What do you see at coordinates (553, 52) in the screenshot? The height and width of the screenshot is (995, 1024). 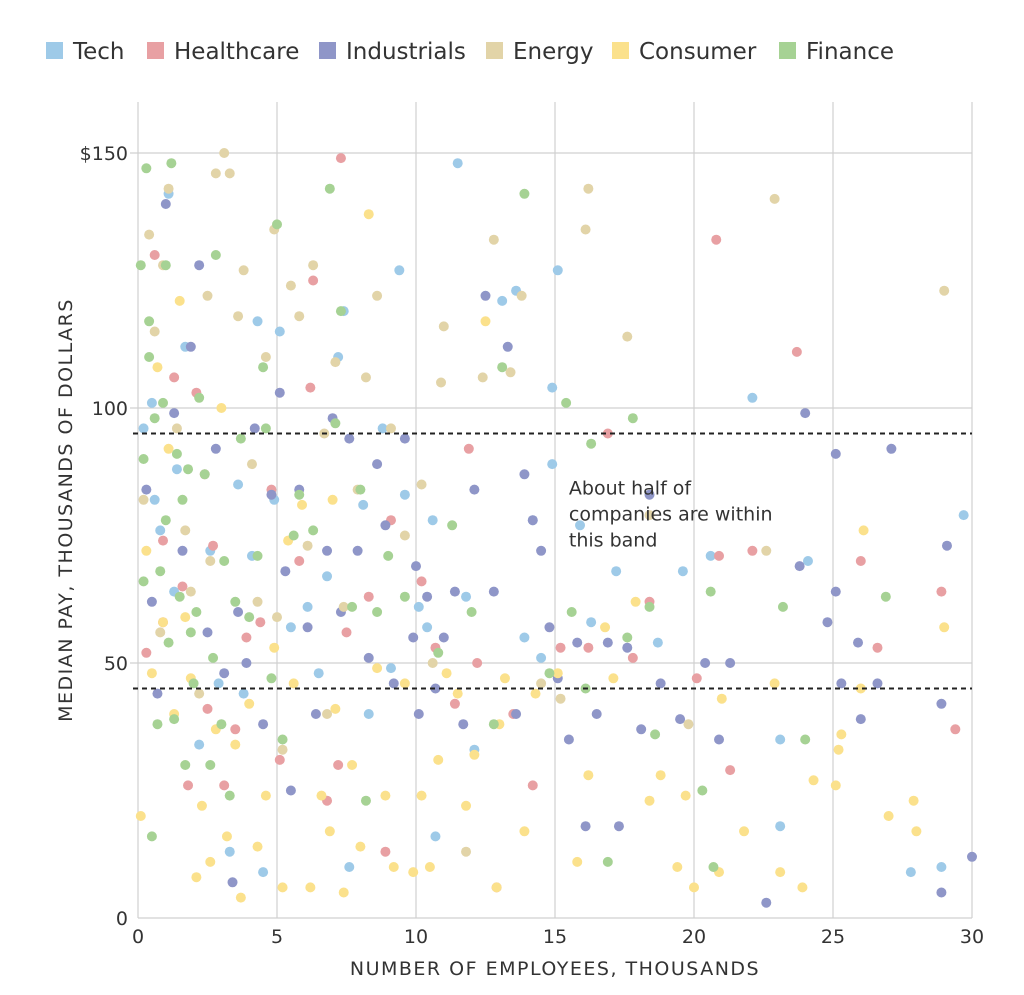 I see `legend-label-energy: Energy` at bounding box center [553, 52].